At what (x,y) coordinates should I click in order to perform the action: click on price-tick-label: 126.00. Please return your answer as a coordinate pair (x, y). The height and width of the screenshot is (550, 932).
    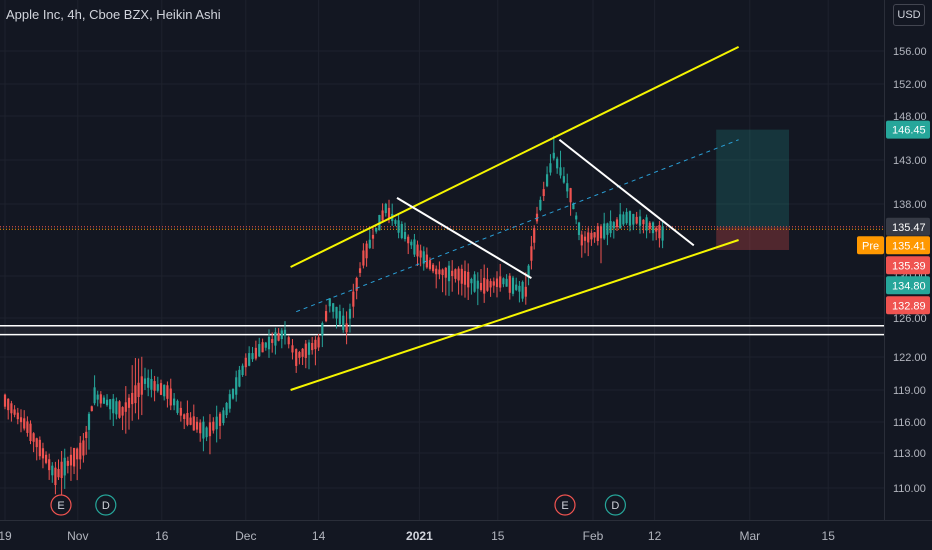
    Looking at the image, I should click on (910, 319).